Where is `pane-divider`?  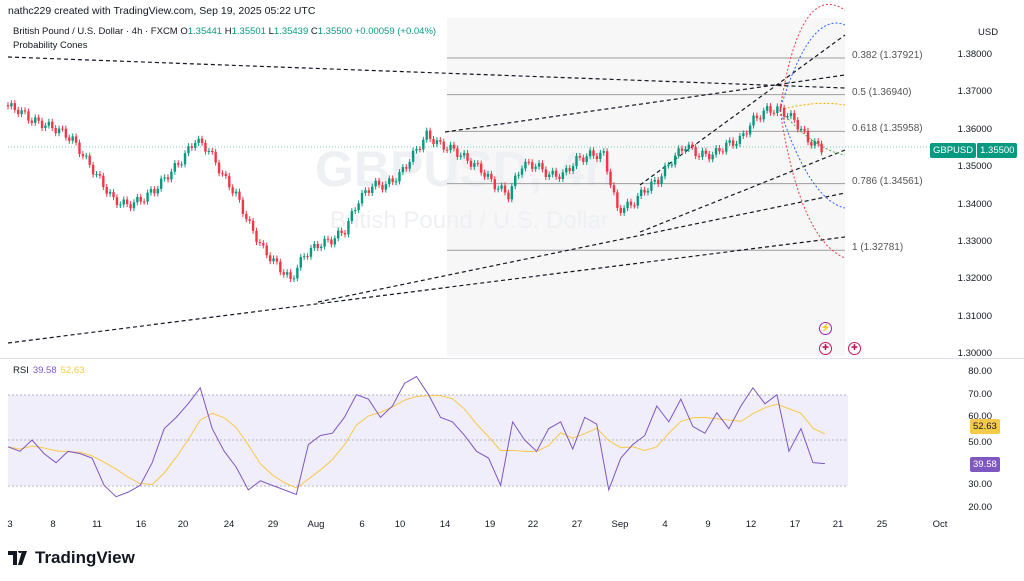
pane-divider is located at coordinates (512, 358).